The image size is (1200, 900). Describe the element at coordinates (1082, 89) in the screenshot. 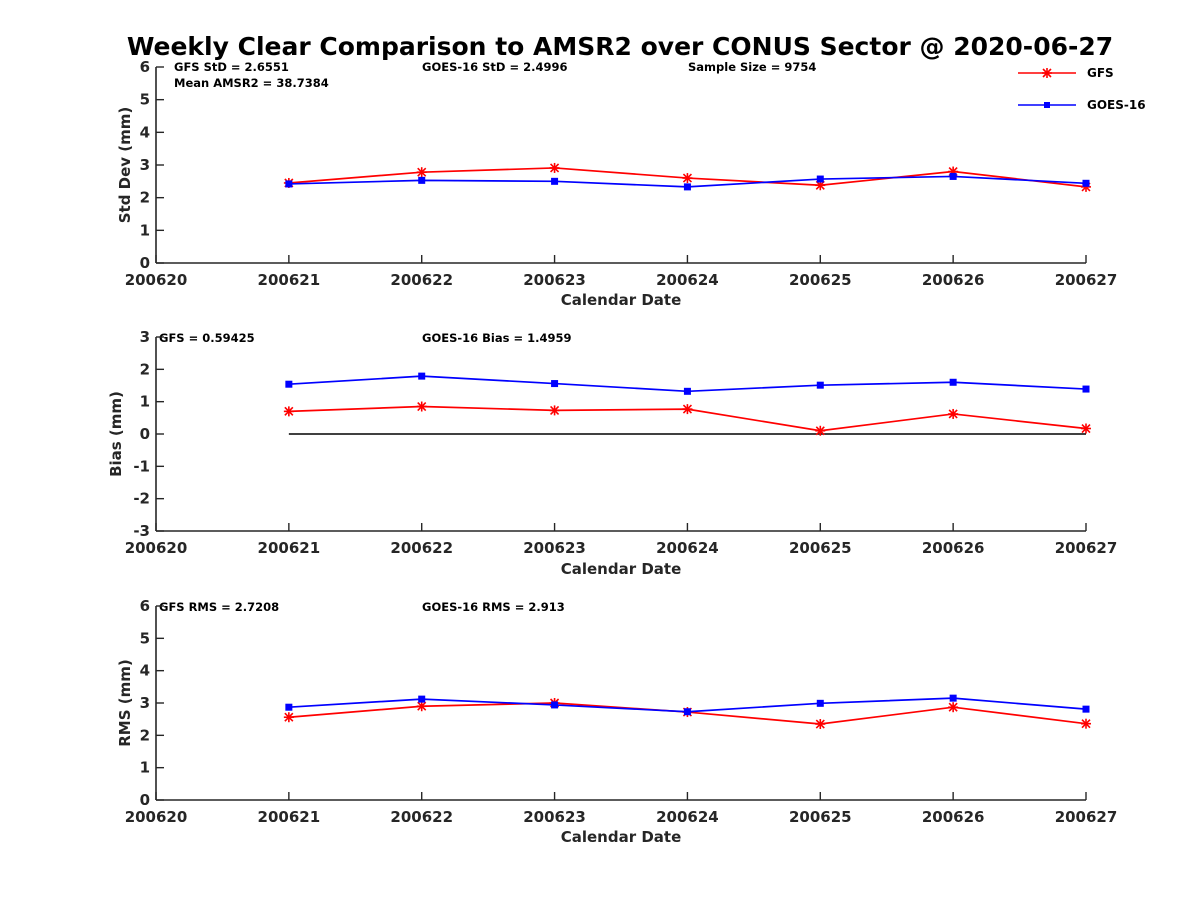

I see `legend: GFS GOES-16` at that location.